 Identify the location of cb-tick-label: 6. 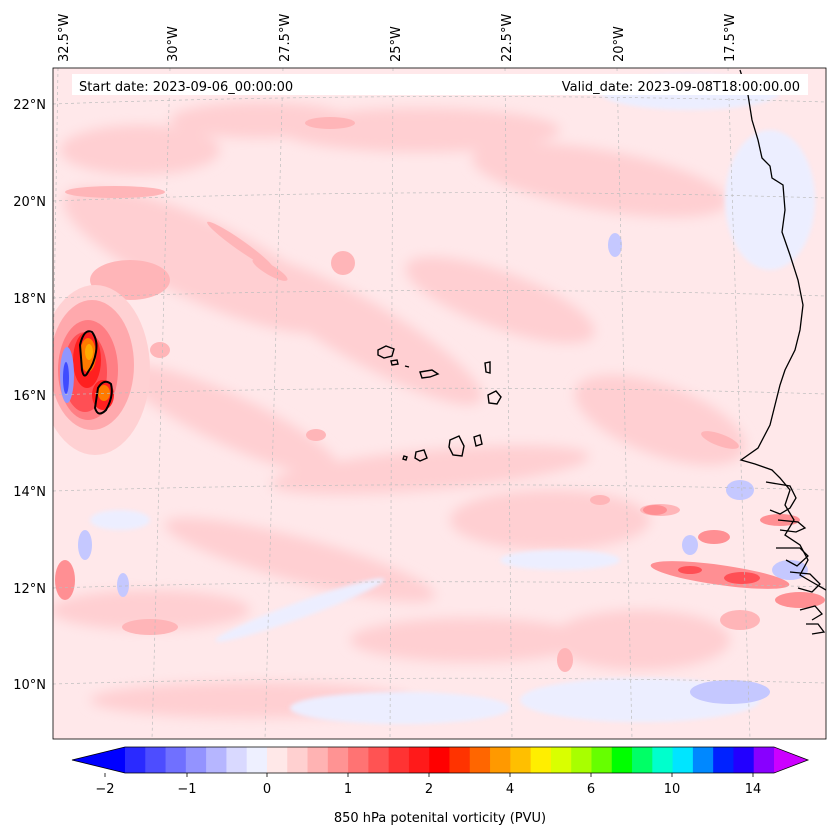
(591, 789).